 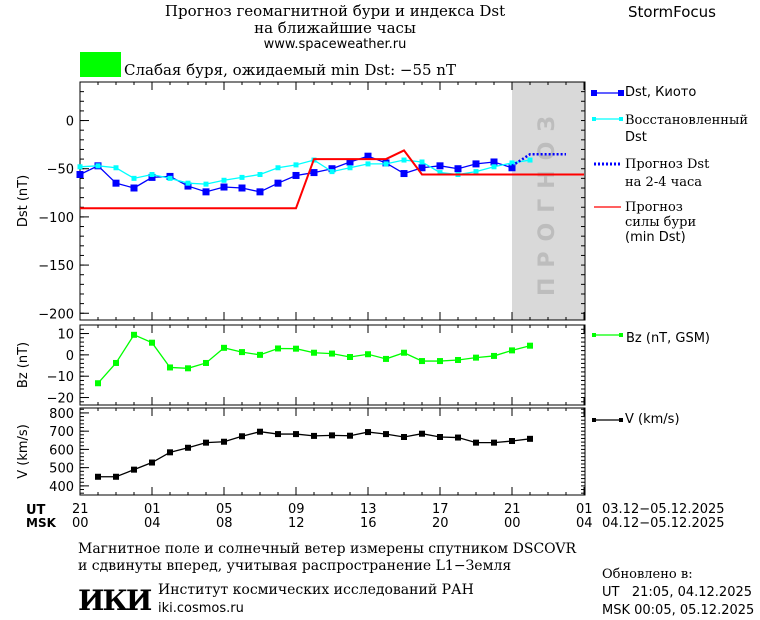 I want to click on ut-tick-label: 13, so click(x=368, y=509).